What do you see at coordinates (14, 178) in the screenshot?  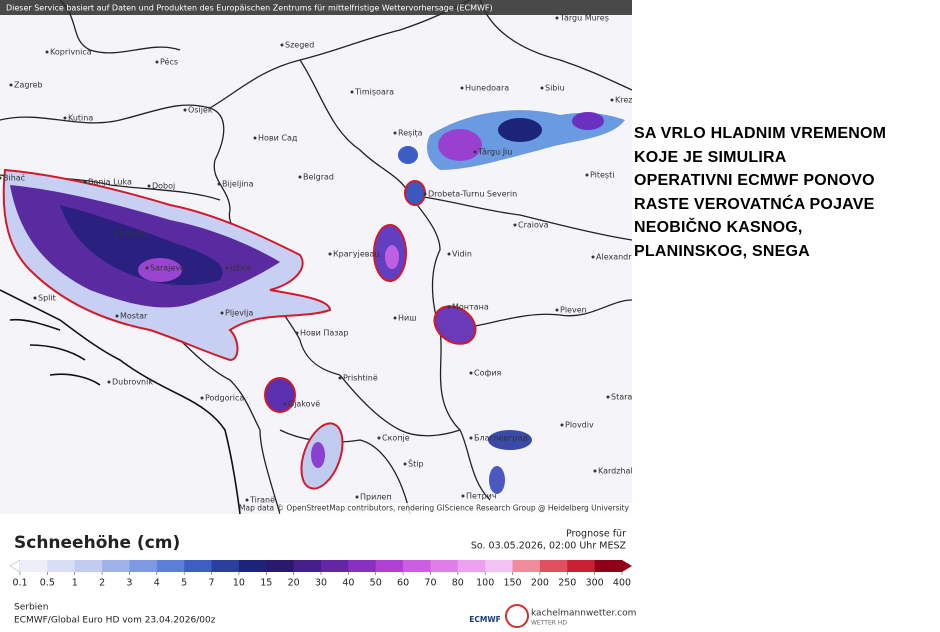 I see `city-label: Bihać` at bounding box center [14, 178].